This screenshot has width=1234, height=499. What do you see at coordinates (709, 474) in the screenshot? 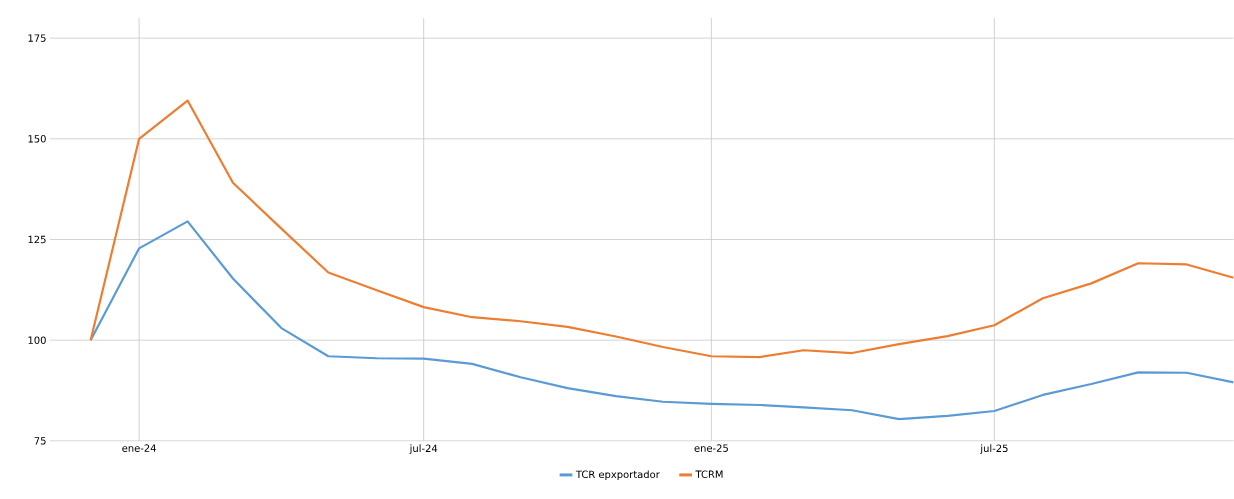
I see `legend-label: TCRM` at bounding box center [709, 474].